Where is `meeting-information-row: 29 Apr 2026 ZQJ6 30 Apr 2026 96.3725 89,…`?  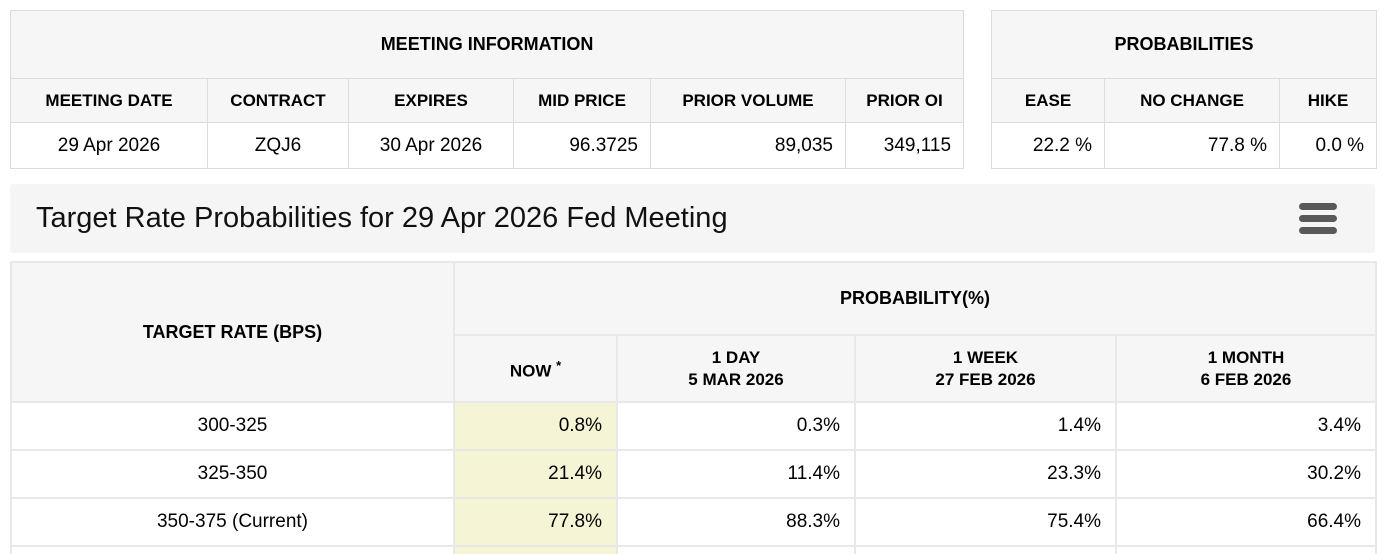 meeting-information-row: 29 Apr 2026 ZQJ6 30 Apr 2026 96.3725 89,… is located at coordinates (487, 145).